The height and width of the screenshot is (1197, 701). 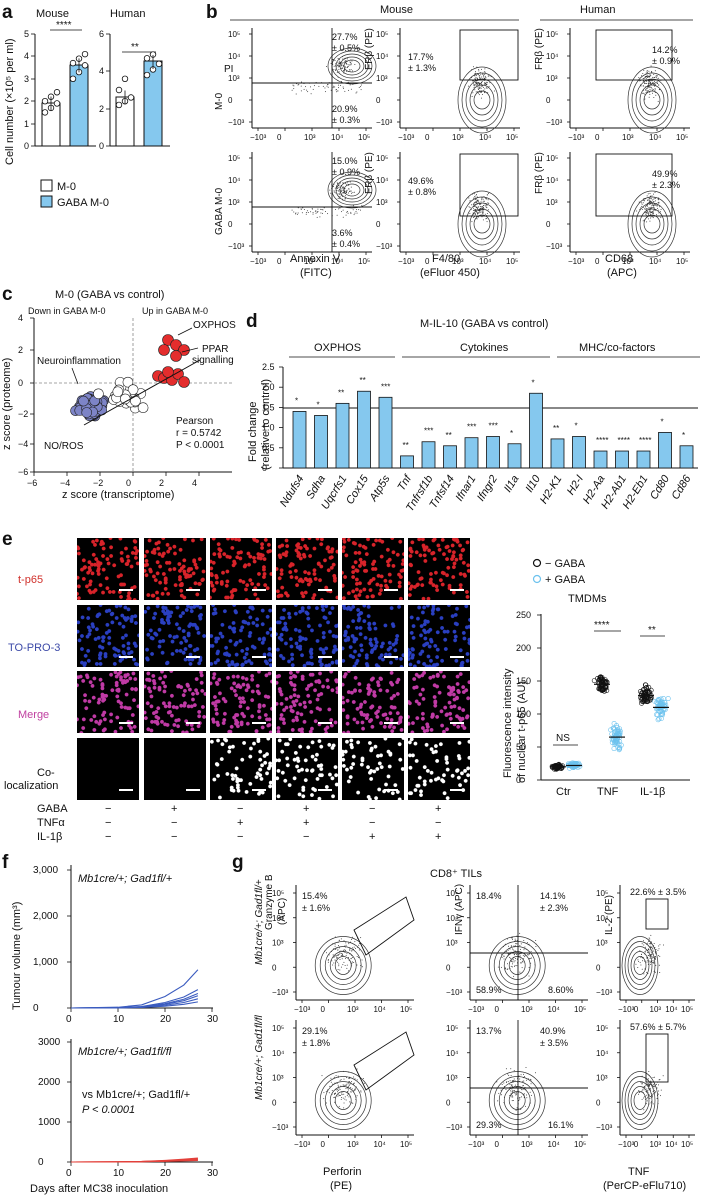 What do you see at coordinates (315, 1031) in the screenshot?
I see `svg-text: 29.1%` at bounding box center [315, 1031].